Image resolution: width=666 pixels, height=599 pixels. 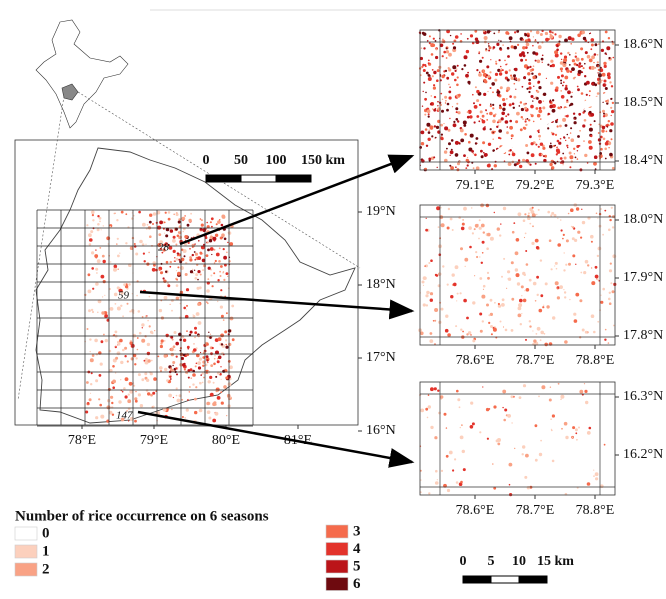 What do you see at coordinates (142, 516) in the screenshot?
I see `legend-title: Number of rice occurrence on 6 seasons` at bounding box center [142, 516].